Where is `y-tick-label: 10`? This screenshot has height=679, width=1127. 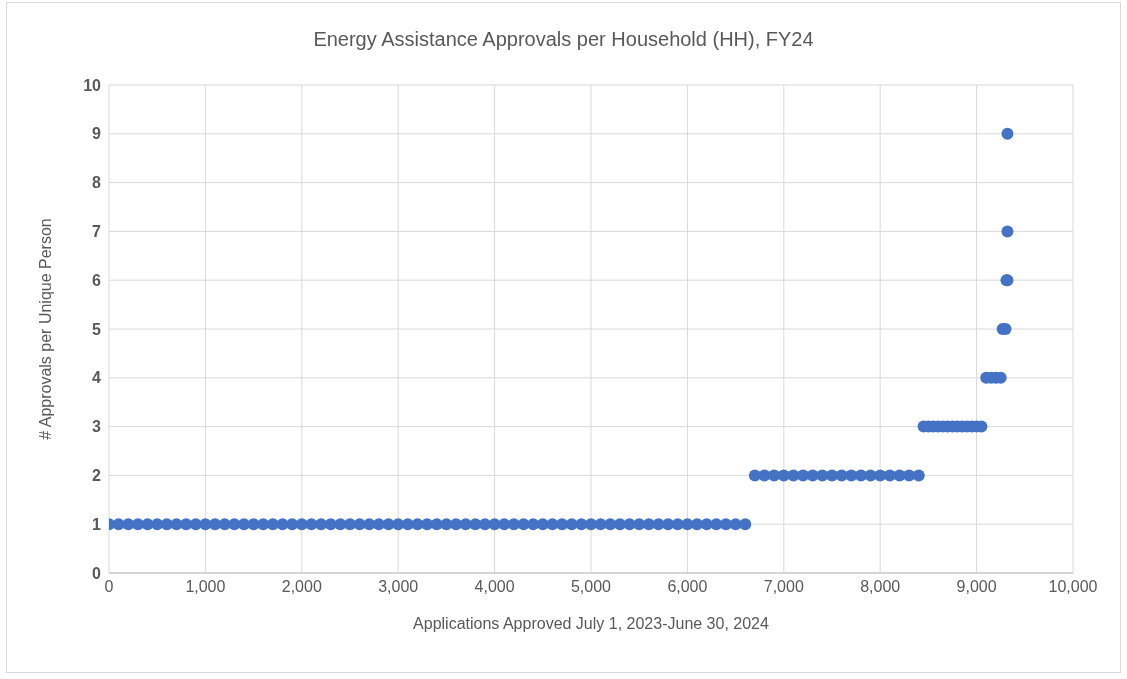
y-tick-label: 10 is located at coordinates (92, 85).